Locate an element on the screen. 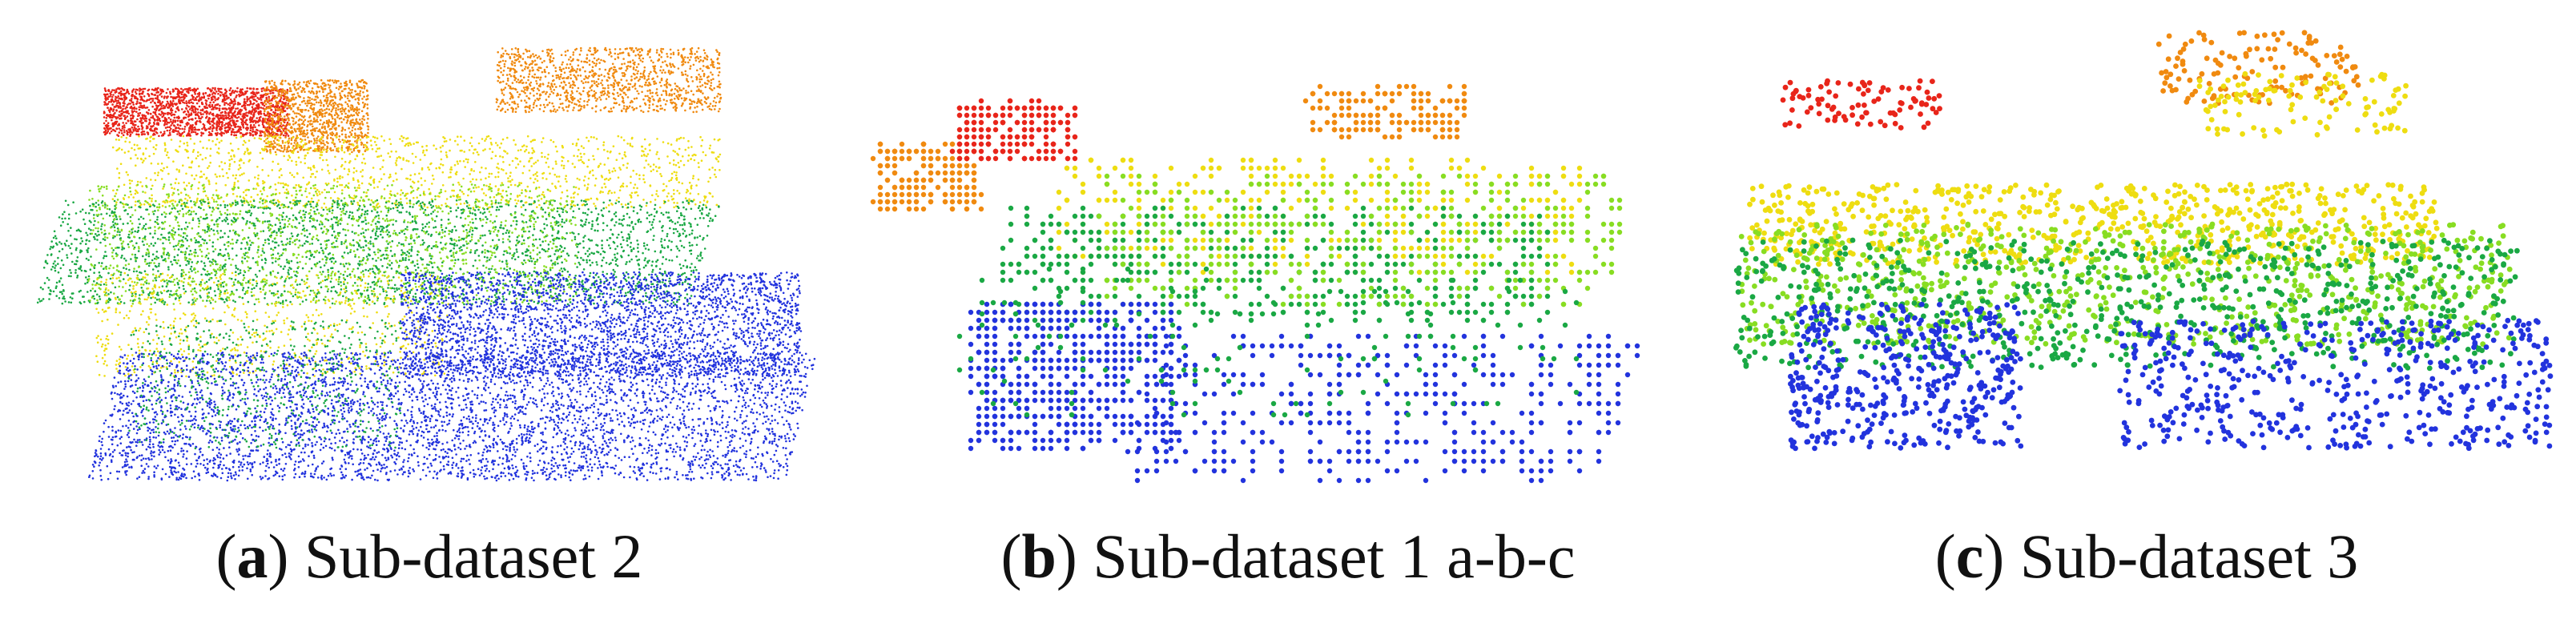  caption-b: (b) Sub-dataset 1 a-b-c is located at coordinates (1288, 556).